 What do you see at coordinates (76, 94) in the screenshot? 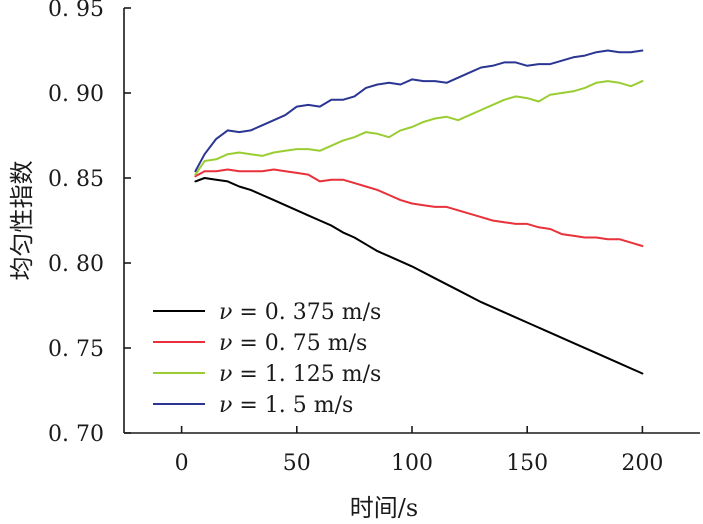
I see `y-tick-label: 0. 90` at bounding box center [76, 94].